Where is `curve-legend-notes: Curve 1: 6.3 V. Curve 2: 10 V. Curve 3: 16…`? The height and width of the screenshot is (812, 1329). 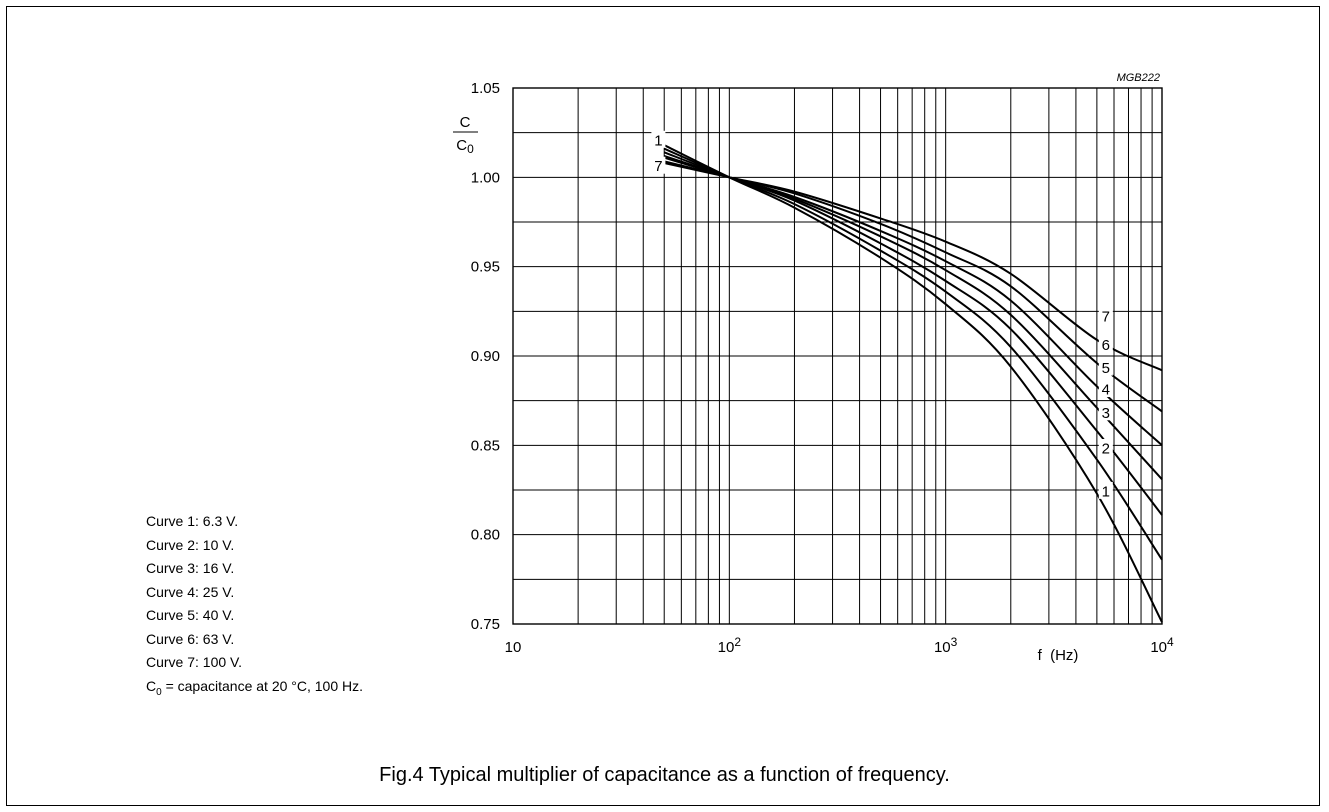
curve-legend-notes: Curve 1: 6.3 V. Curve 2: 10 V. Curve 3: 16… is located at coordinates (194, 592).